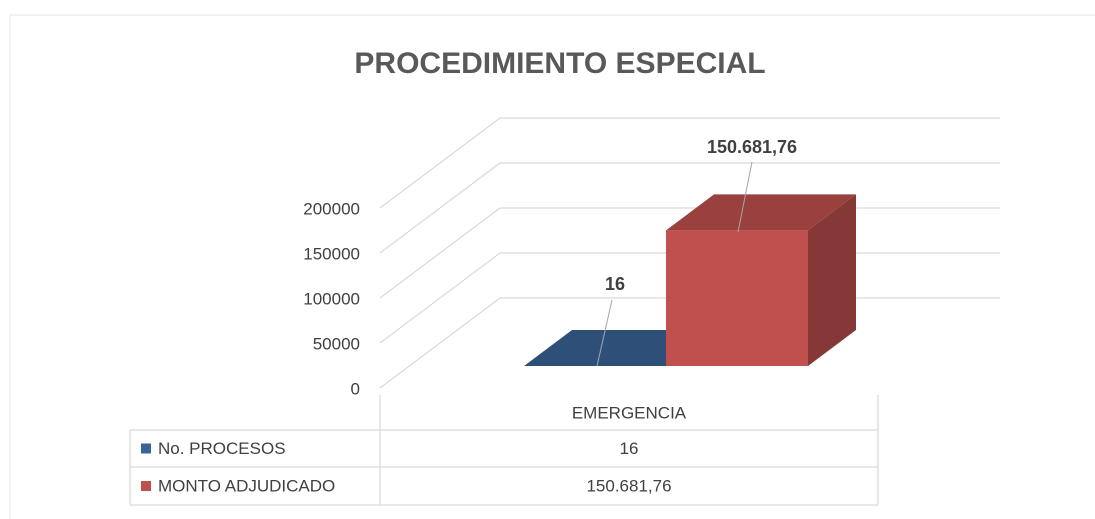 This screenshot has height=519, width=1095. Describe the element at coordinates (331, 208) in the screenshot. I see `y-tick-label: 200000` at that location.